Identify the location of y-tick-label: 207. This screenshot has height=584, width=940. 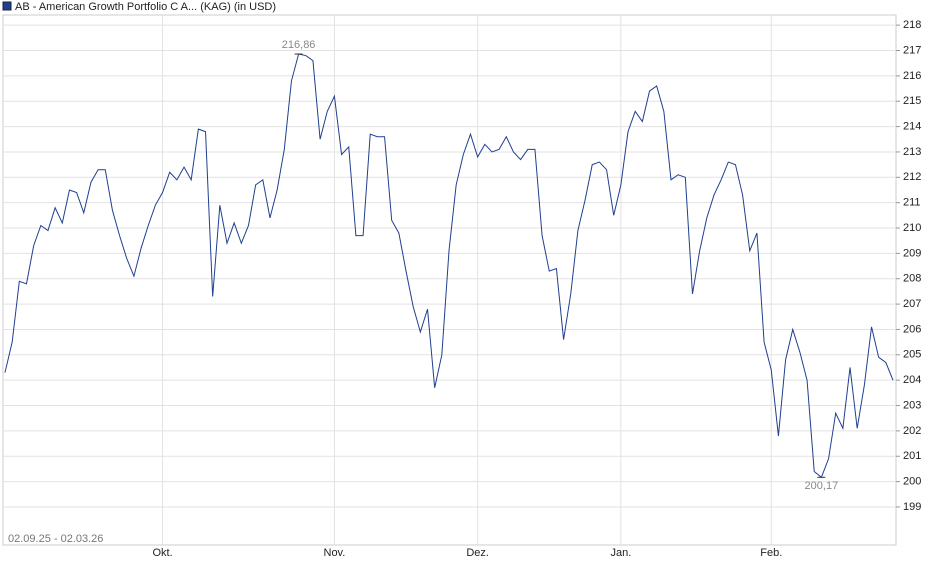
(912, 304).